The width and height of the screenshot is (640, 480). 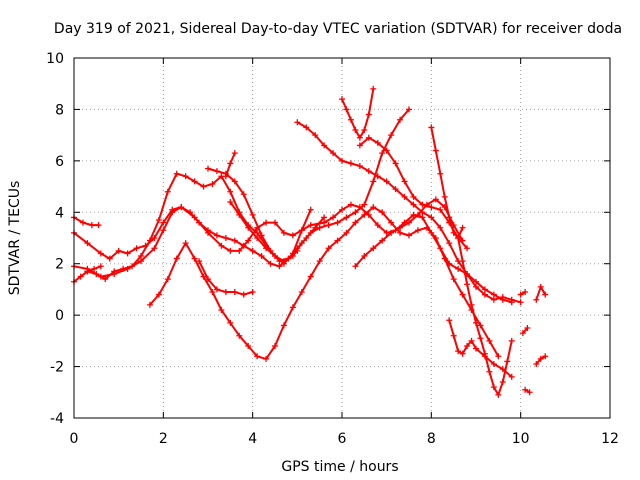 I want to click on x-tick-label: 12, so click(x=610, y=439).